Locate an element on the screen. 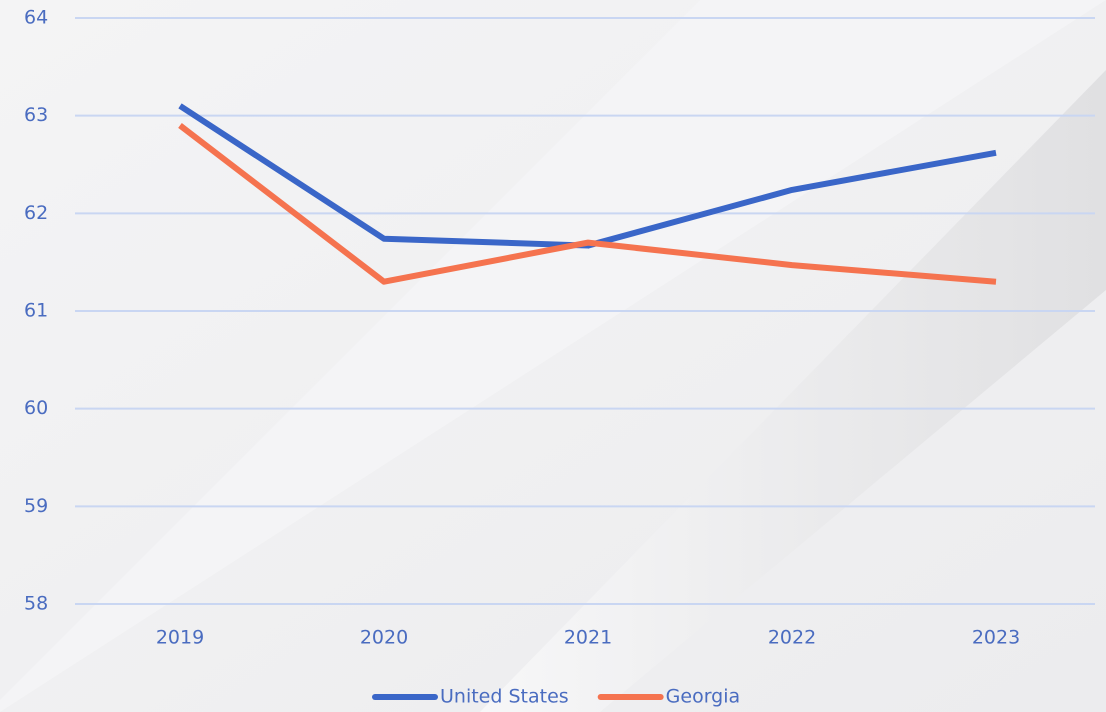 The image size is (1106, 712). x-tick-label: 2023 is located at coordinates (996, 638).